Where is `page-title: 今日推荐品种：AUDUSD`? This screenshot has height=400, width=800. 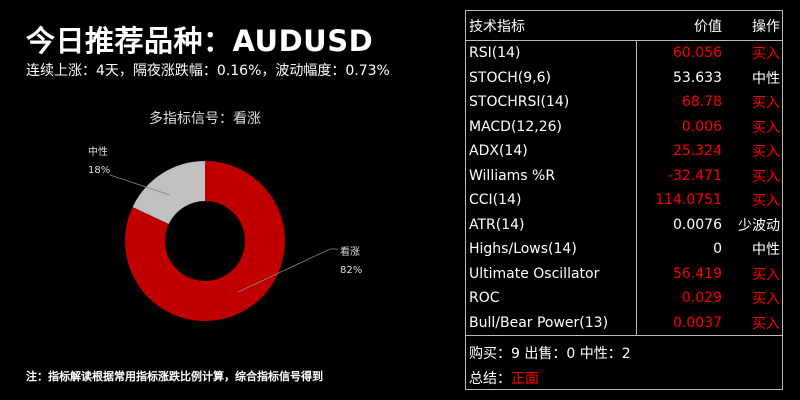
page-title: 今日推荐品种：AUDUSD is located at coordinates (200, 41).